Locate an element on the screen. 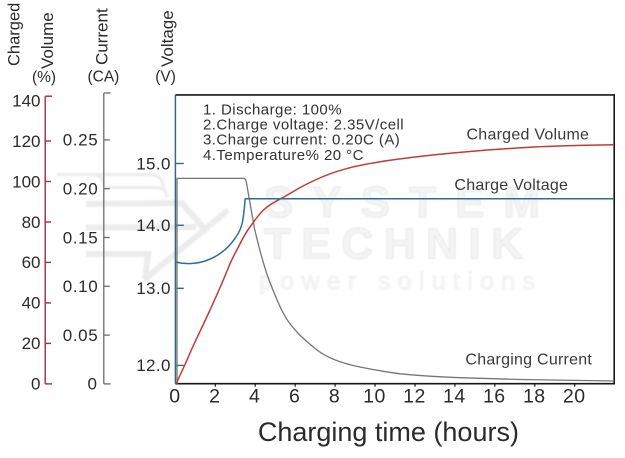  svg-text: Charging Current is located at coordinates (528, 359).